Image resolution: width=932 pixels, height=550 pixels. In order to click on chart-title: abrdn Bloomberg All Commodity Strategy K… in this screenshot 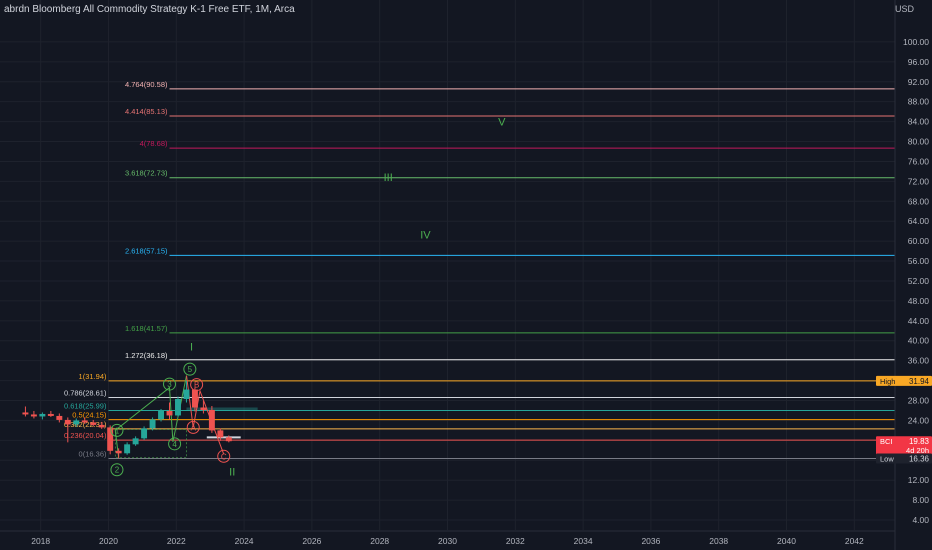, I will do `click(149, 9)`.